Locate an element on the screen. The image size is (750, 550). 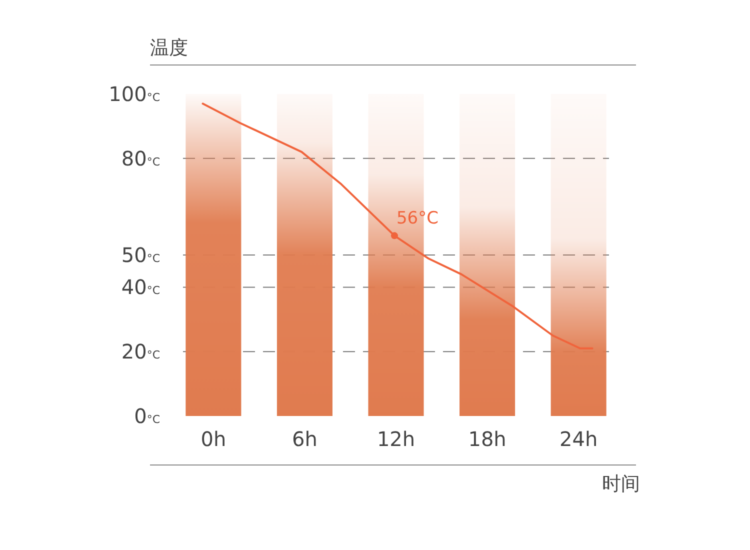
y-tick-label: 20°C is located at coordinates (140, 352).